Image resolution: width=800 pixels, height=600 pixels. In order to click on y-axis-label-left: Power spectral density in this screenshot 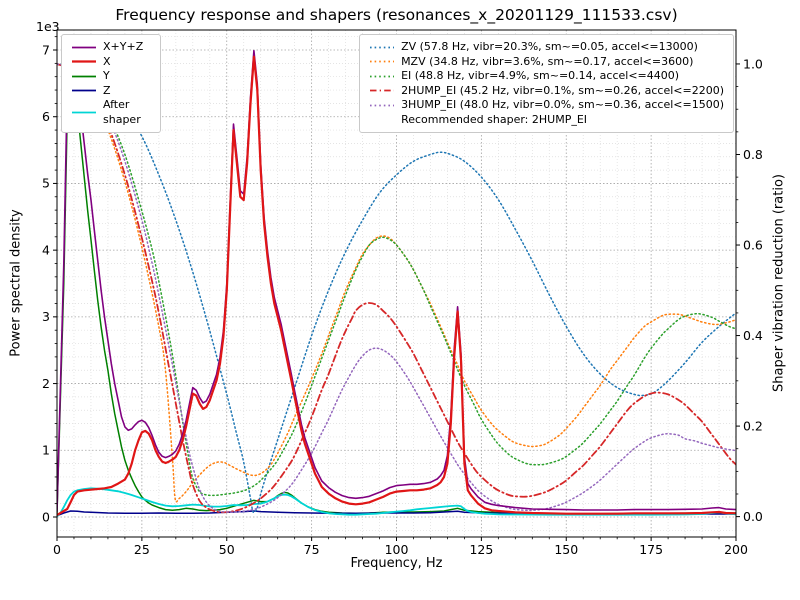, I will do `click(16, 283)`.